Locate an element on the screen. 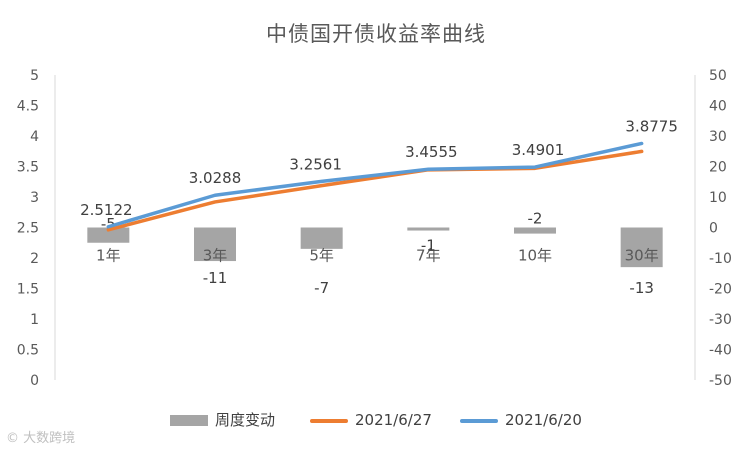  legend-item-weekly-change: 周度变动 is located at coordinates (222, 420).